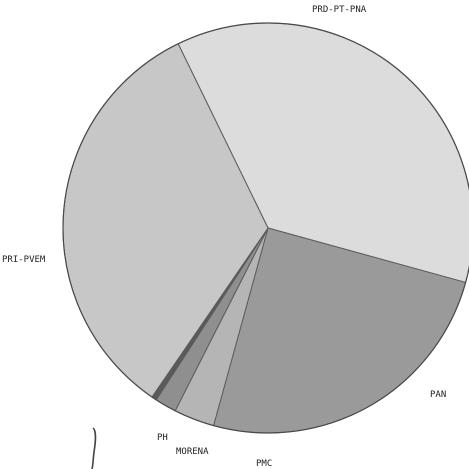 The height and width of the screenshot is (469, 469). Describe the element at coordinates (162, 438) in the screenshot. I see `pie-slice-label-4: PH` at that location.